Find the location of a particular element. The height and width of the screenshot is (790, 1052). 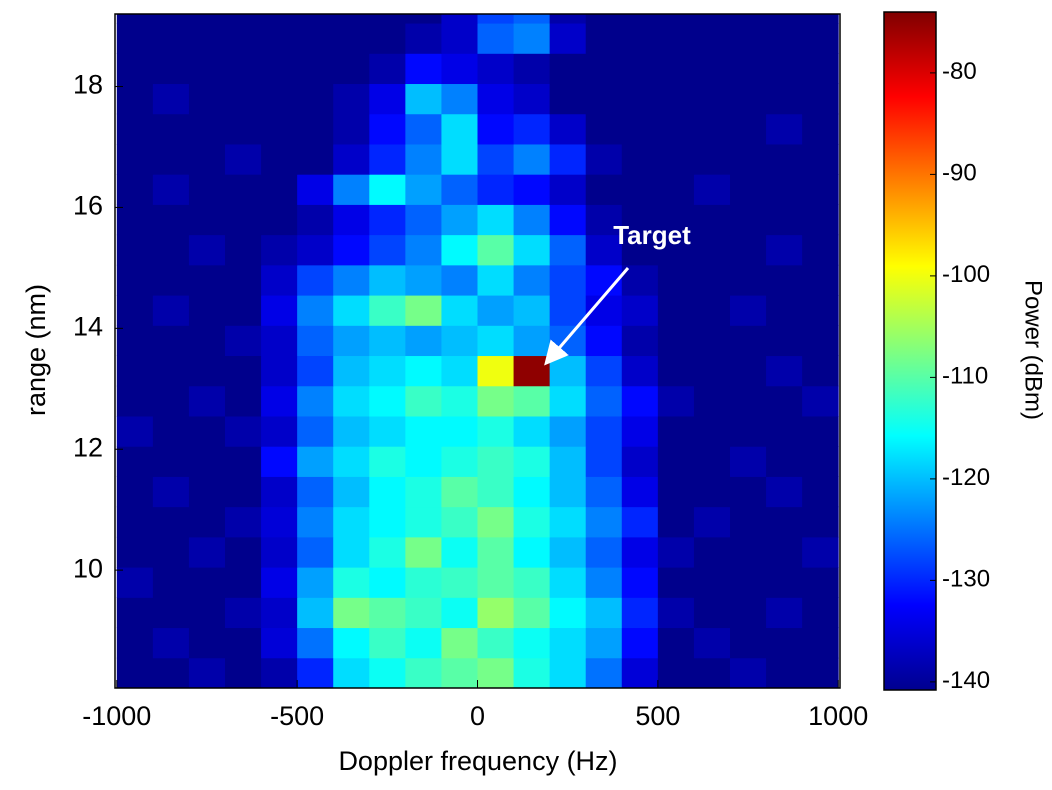

colorbar-tick-label: -80 is located at coordinates (959, 71).